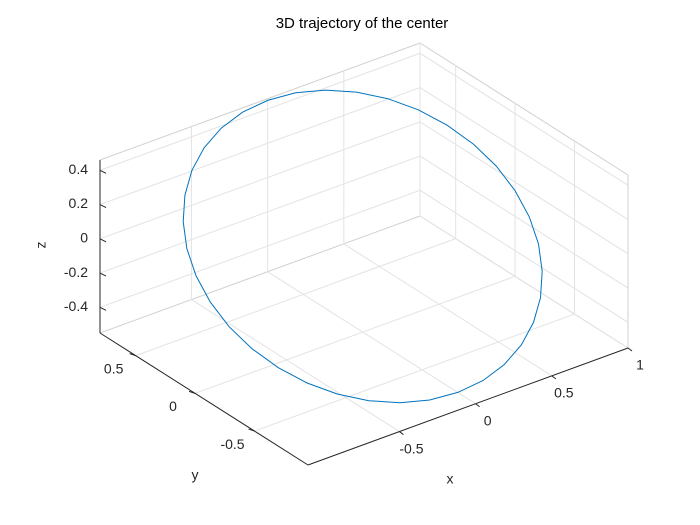  Describe the element at coordinates (564, 393) in the screenshot. I see `x-tick-label: 0.5` at that location.